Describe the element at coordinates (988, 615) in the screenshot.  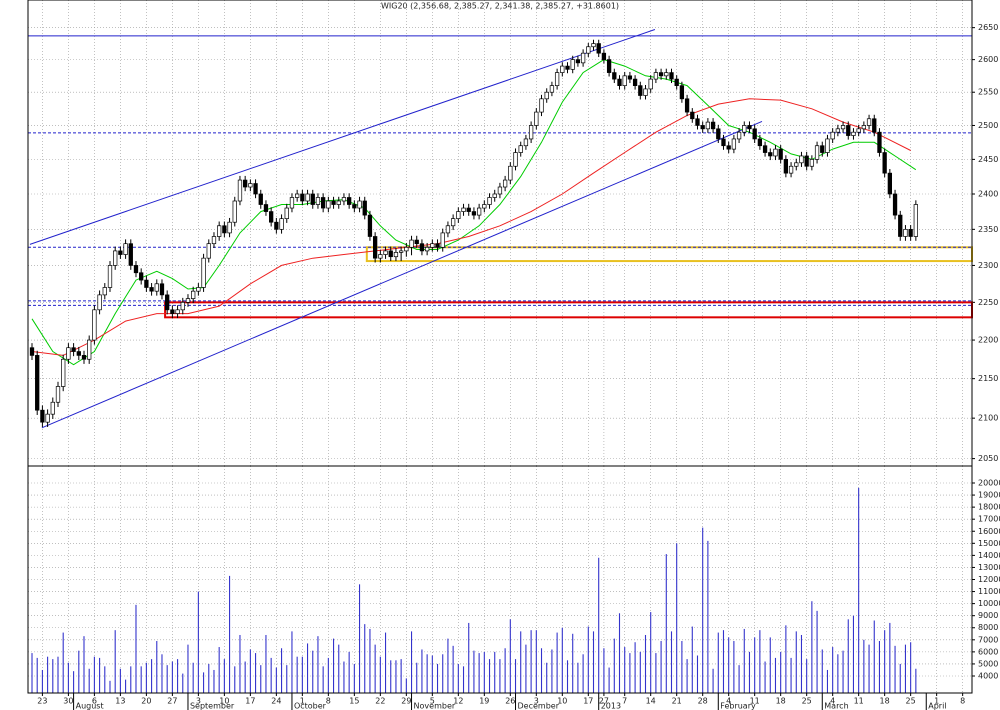
I see `y-tick-label: 9000` at that location.